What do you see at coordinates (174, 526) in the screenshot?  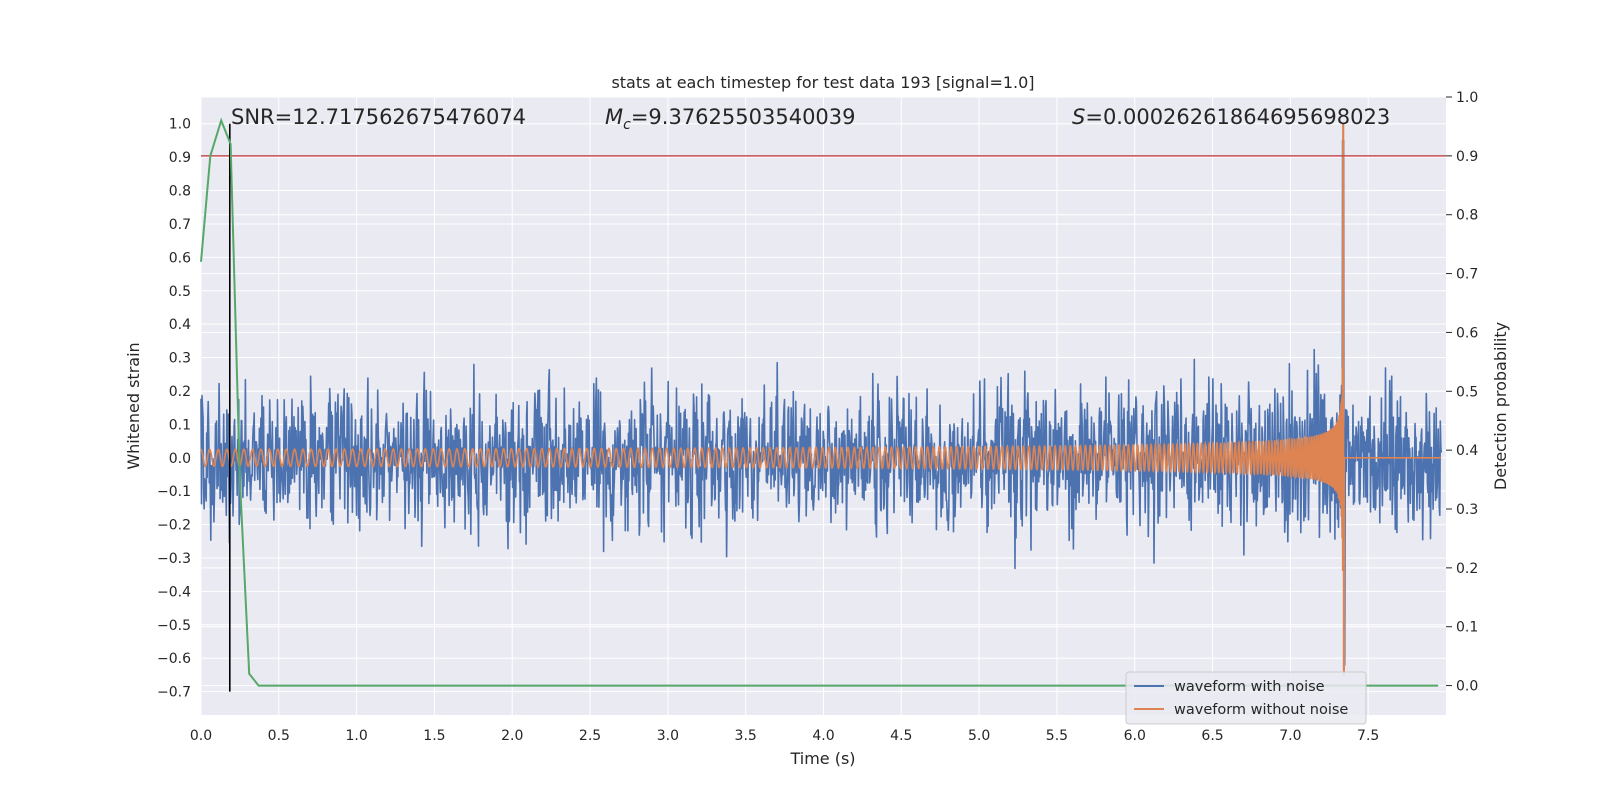 I see `y-tick-label: −0.2` at bounding box center [174, 526].